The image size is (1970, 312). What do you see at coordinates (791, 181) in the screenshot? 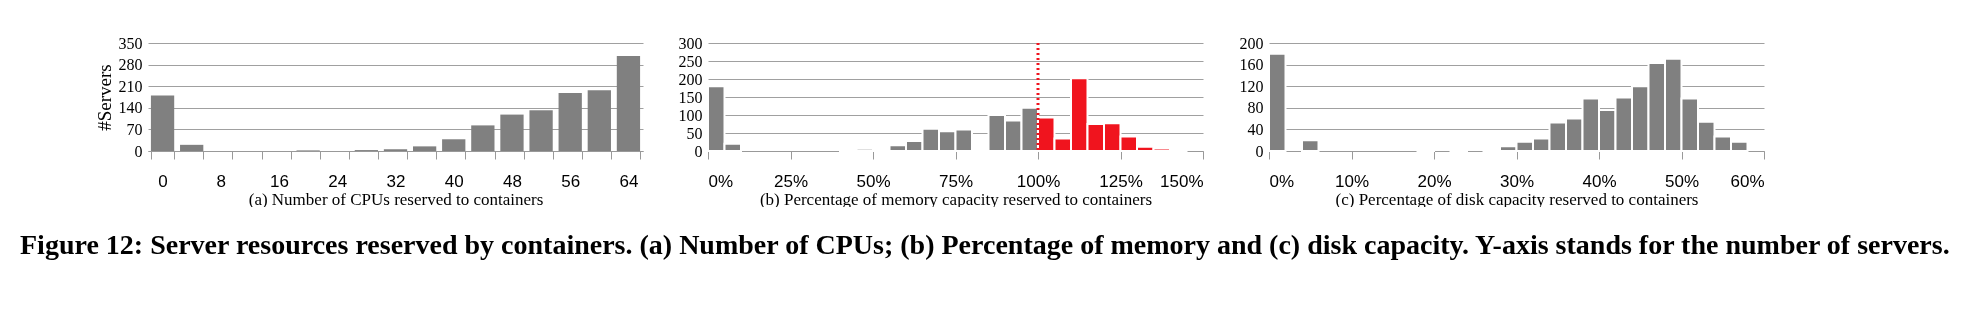
I see `x-tick-label: 25%` at bounding box center [791, 181].